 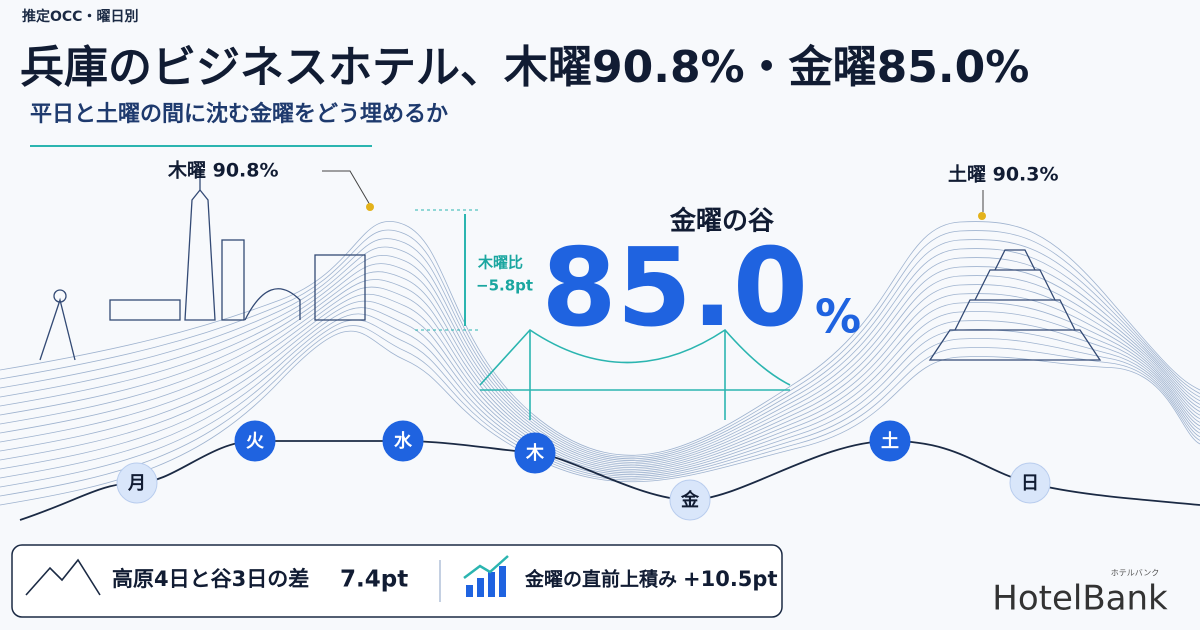 I want to click on day-label: 水, so click(x=403, y=441).